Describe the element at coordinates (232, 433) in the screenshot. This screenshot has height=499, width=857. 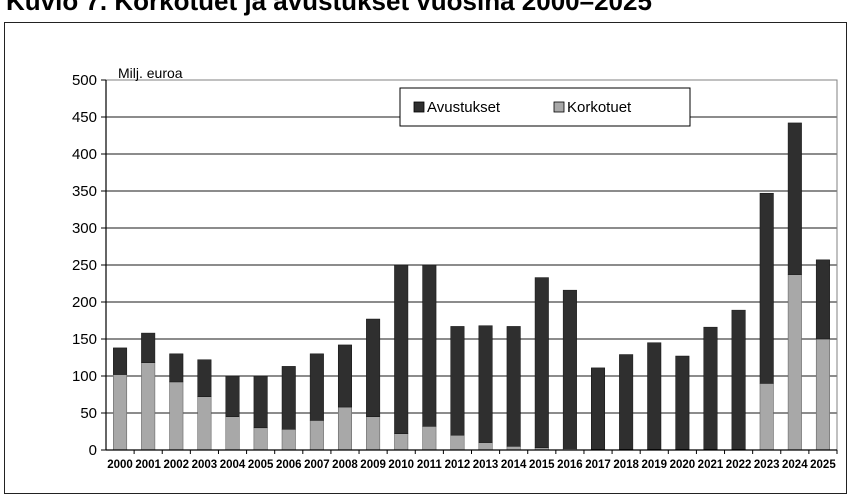
I see `bar-korkotuet-2004` at that location.